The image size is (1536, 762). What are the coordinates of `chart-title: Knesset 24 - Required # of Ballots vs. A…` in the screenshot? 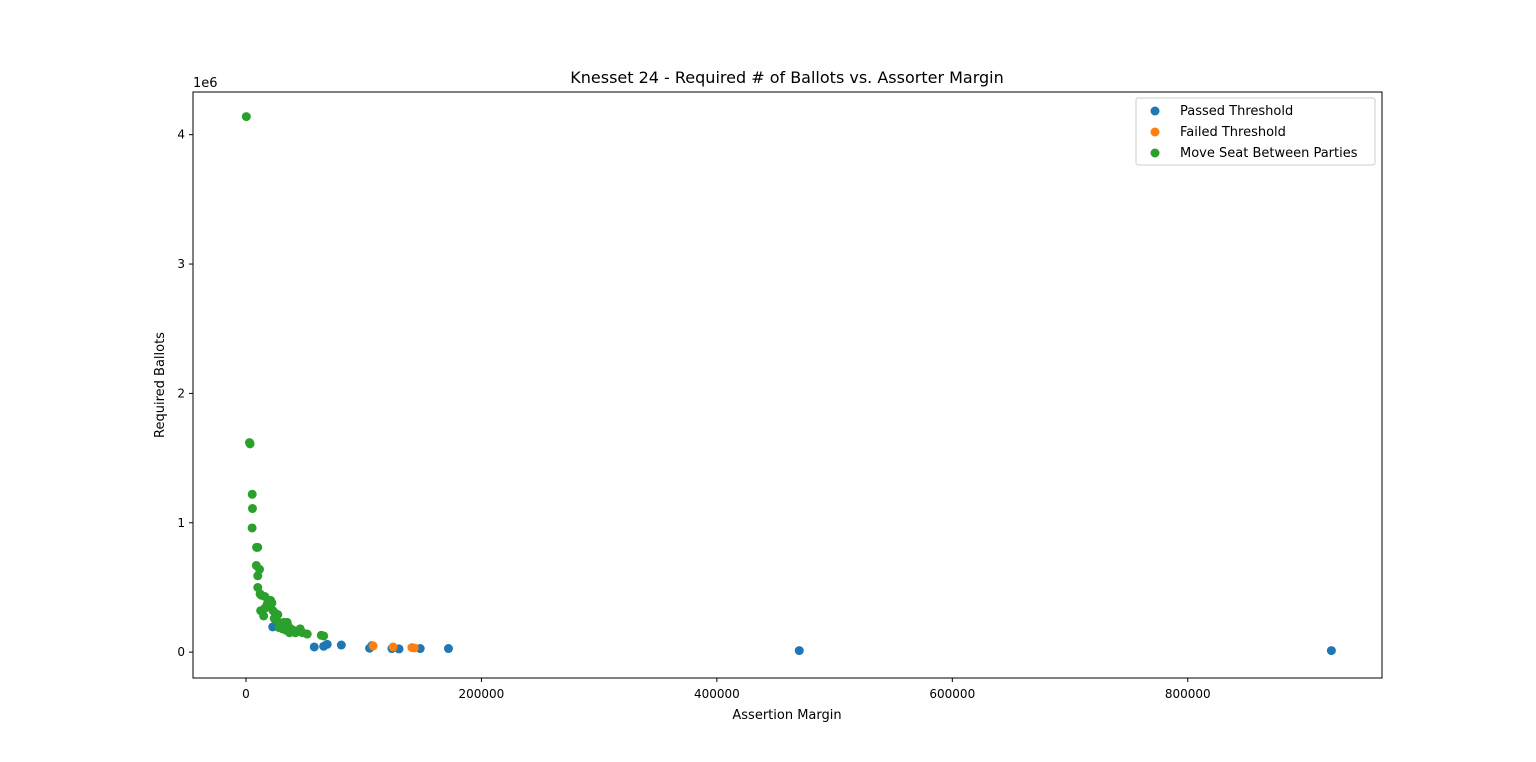 It's located at (787, 77).